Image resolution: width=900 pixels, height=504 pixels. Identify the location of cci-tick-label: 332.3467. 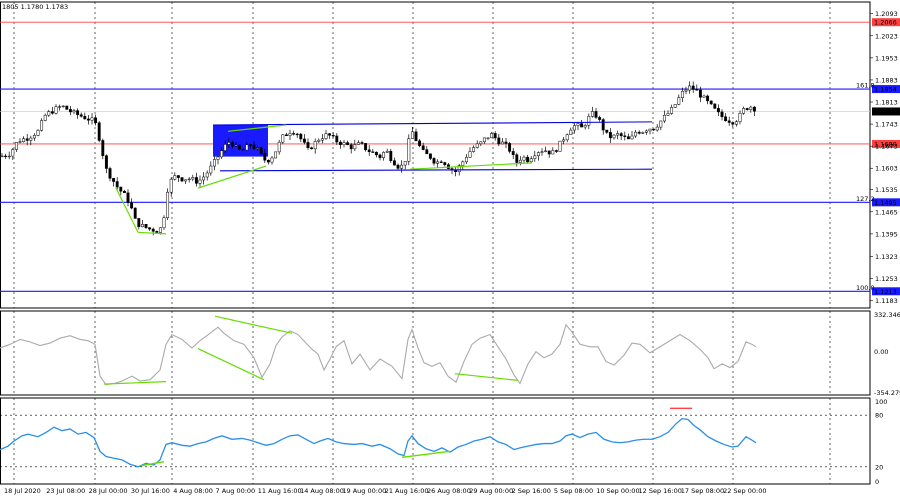
(887, 315).